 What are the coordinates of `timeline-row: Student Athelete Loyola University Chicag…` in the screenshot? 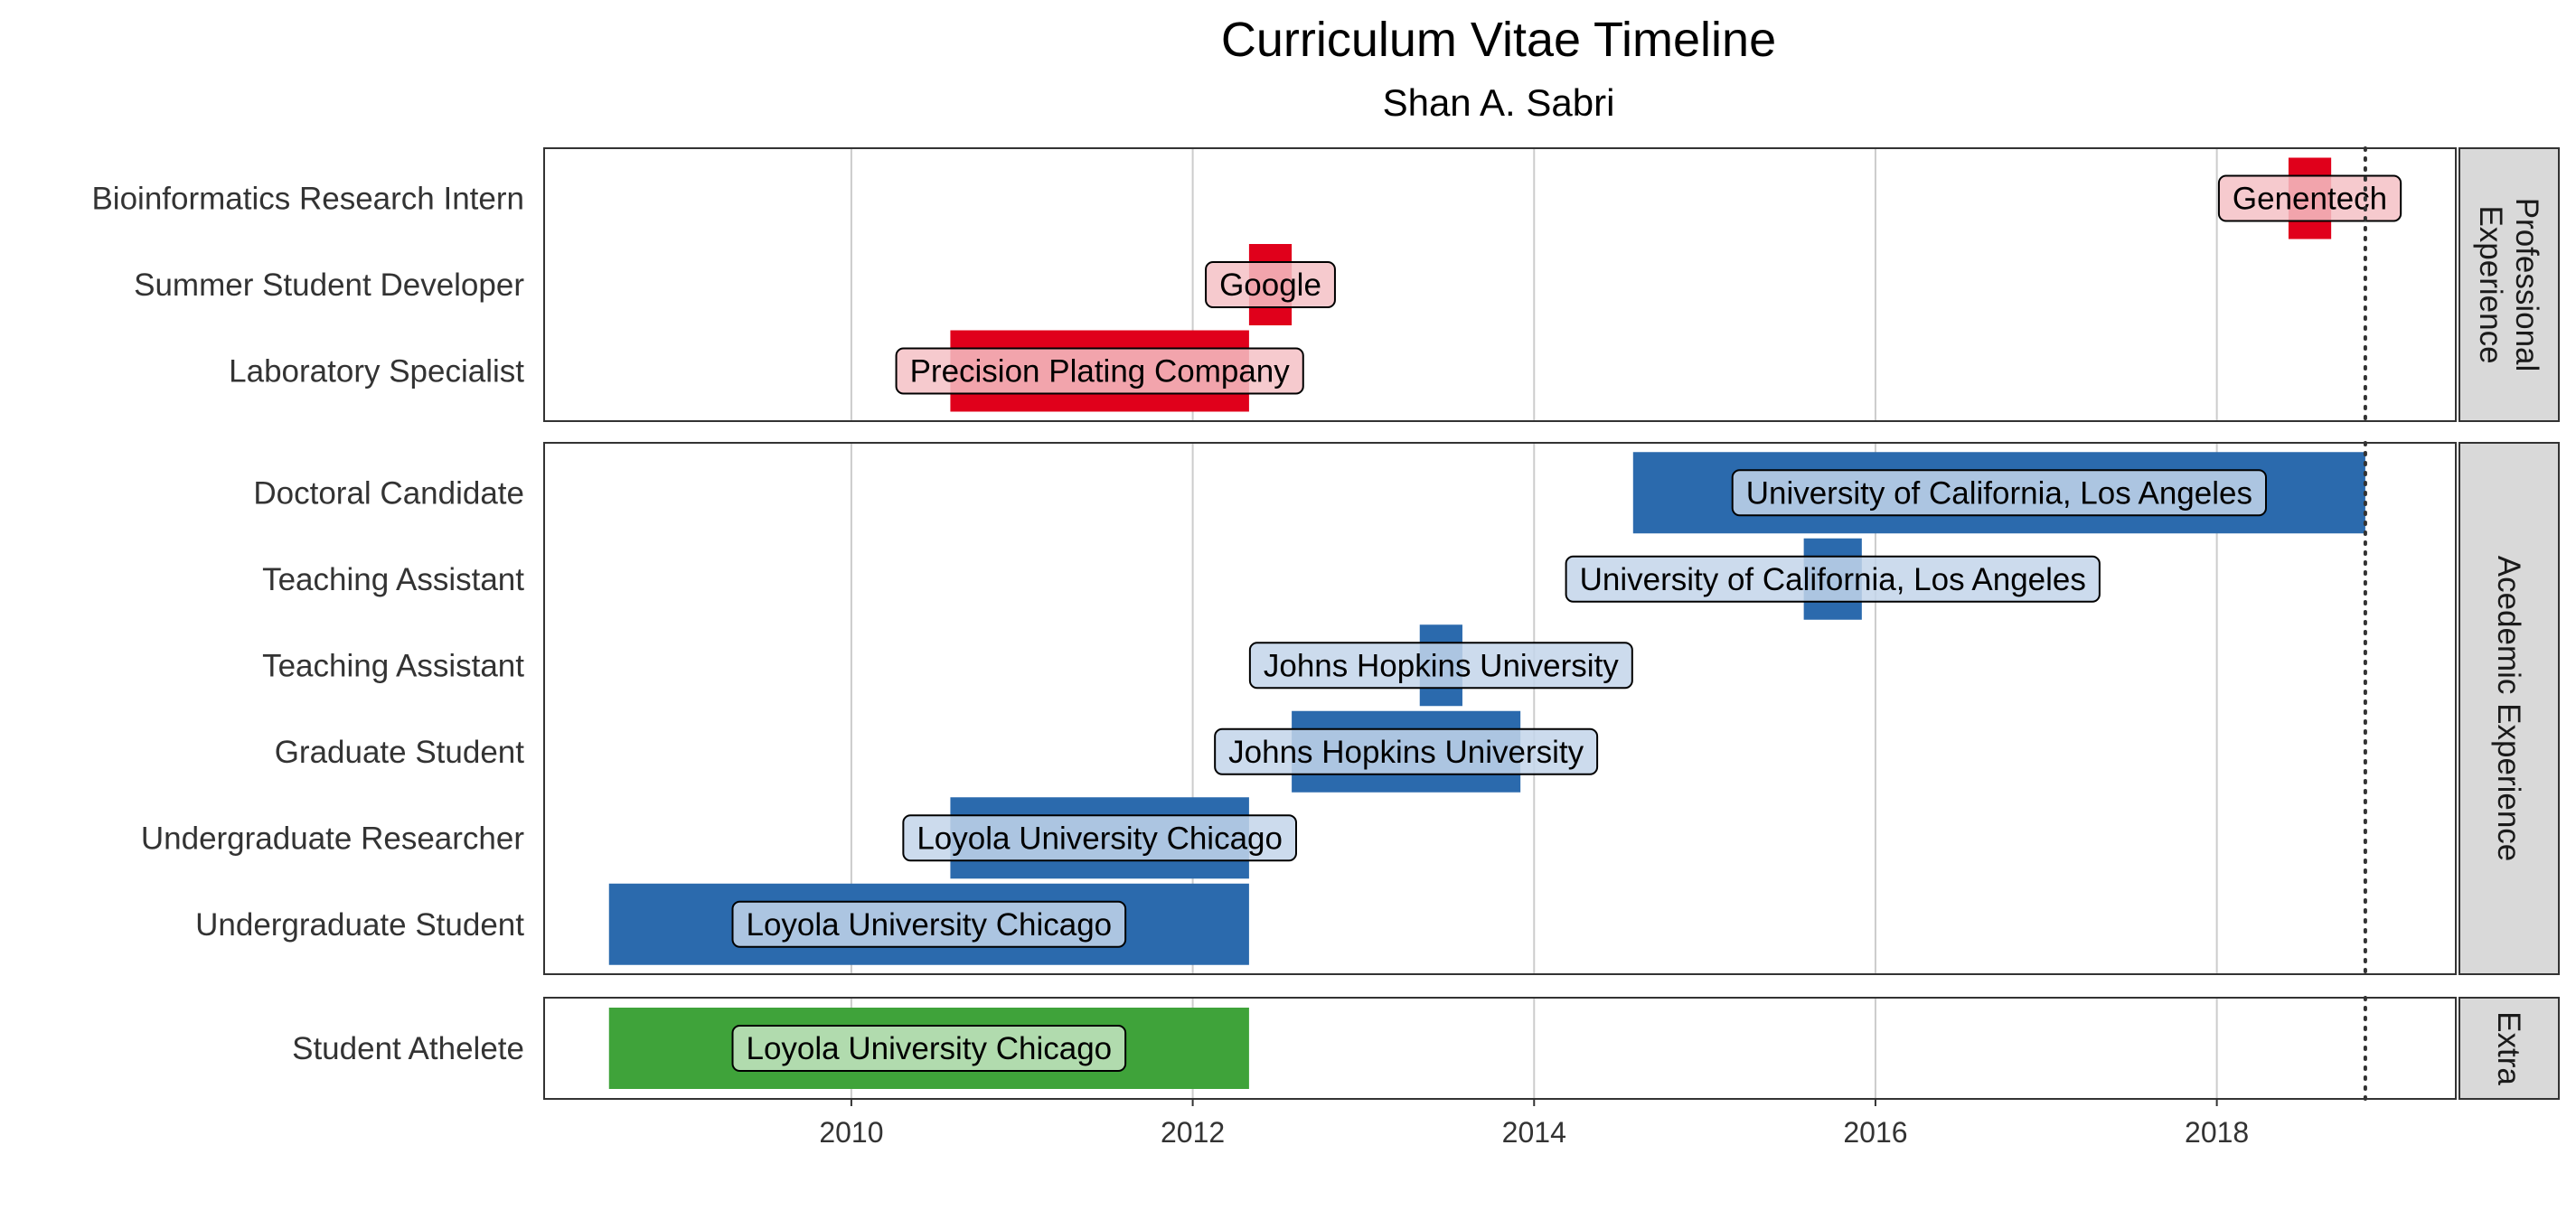 It's located at (771, 1048).